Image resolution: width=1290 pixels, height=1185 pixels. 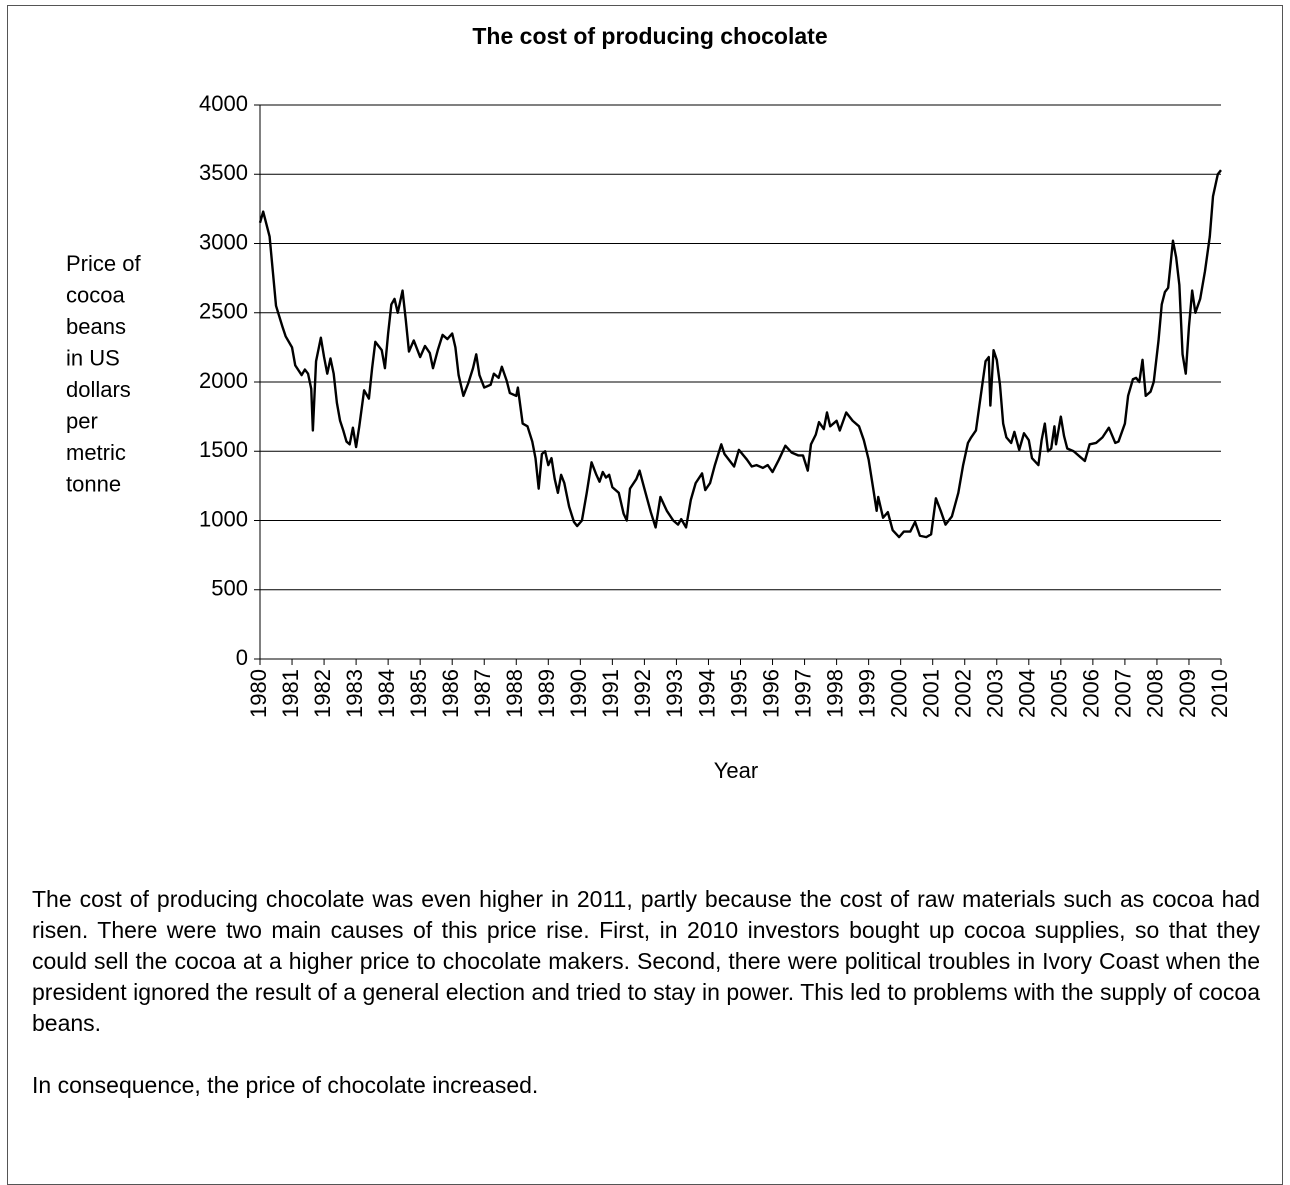 What do you see at coordinates (223, 172) in the screenshot?
I see `y-tick-label: 3500` at bounding box center [223, 172].